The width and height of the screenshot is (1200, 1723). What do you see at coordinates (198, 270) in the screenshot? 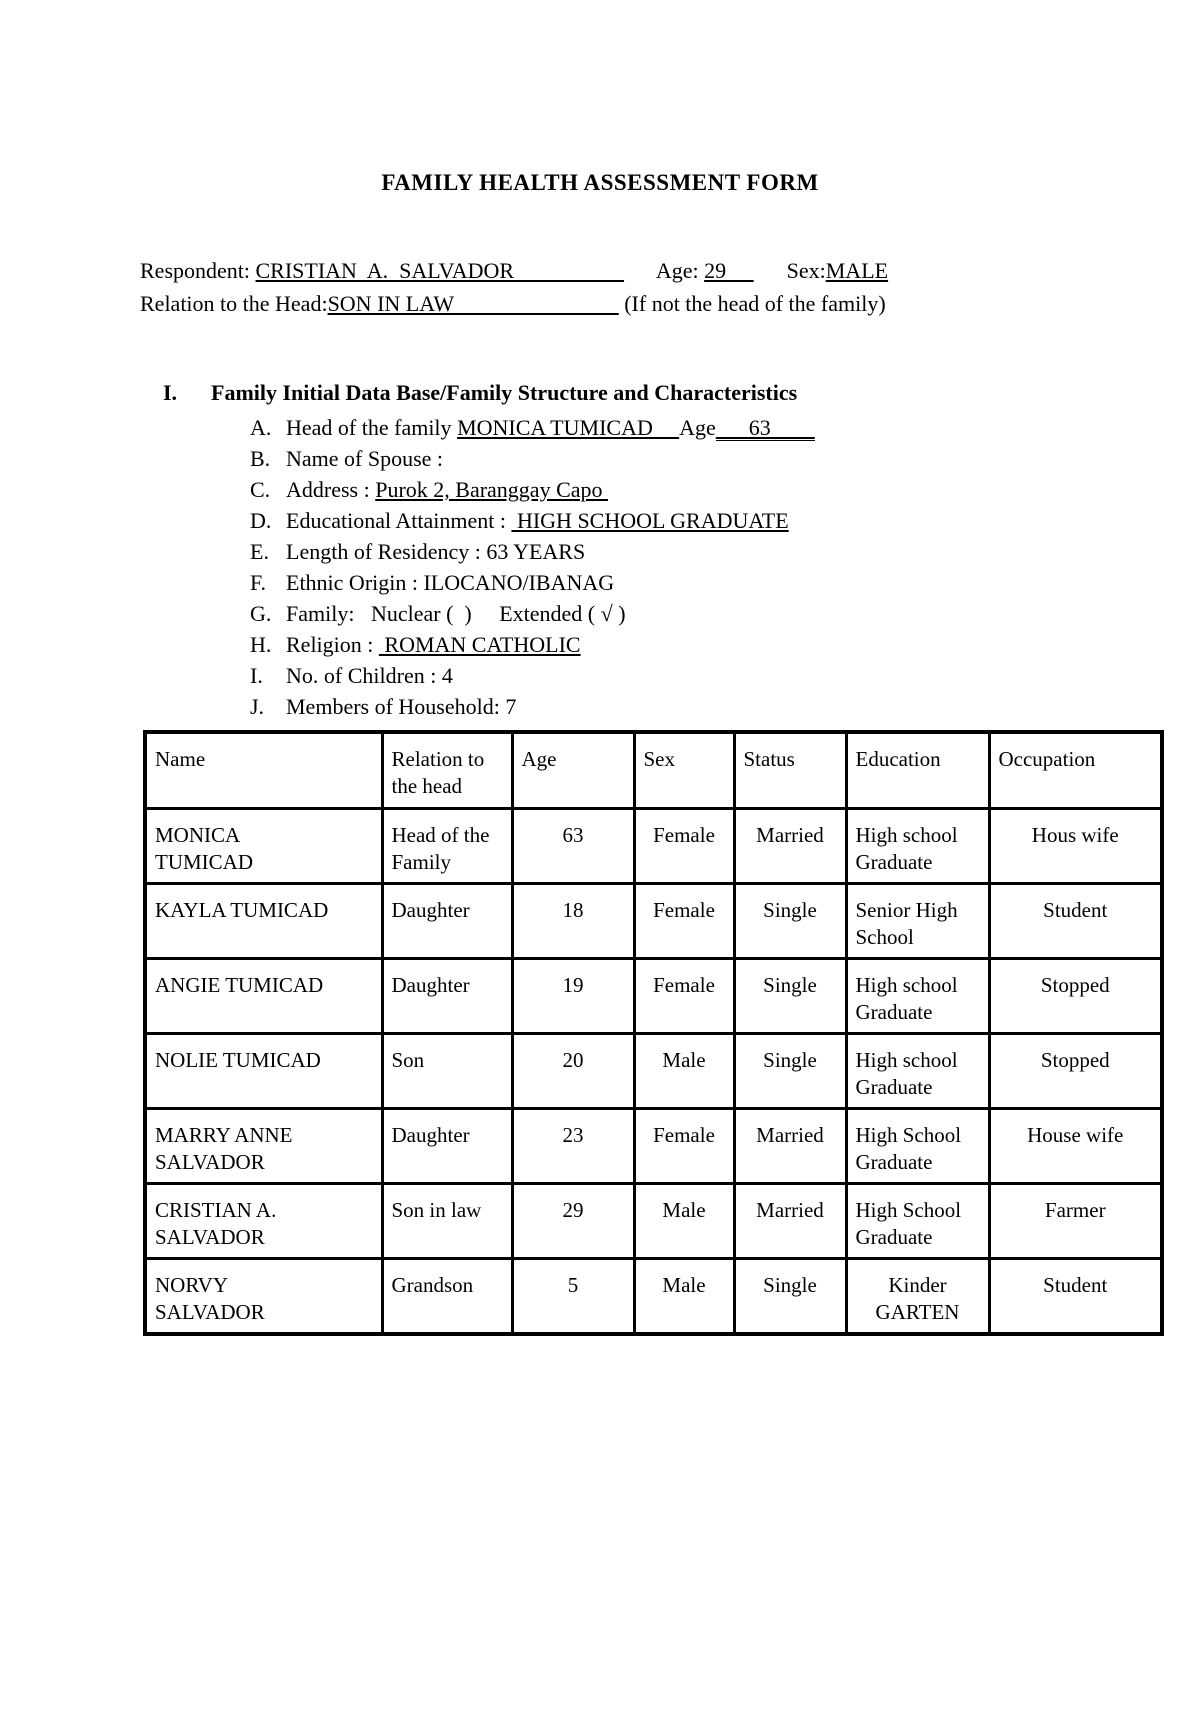
I see `respondent-label: Respondent:` at bounding box center [198, 270].